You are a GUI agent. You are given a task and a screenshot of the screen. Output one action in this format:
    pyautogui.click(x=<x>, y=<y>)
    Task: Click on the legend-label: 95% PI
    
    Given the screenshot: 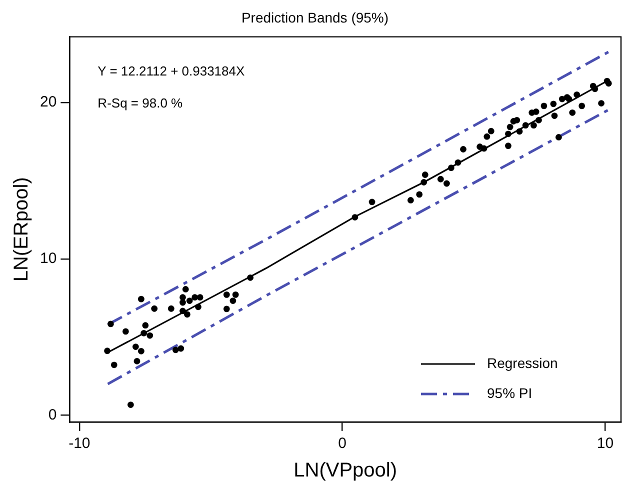 What is the action you would take?
    pyautogui.click(x=509, y=392)
    